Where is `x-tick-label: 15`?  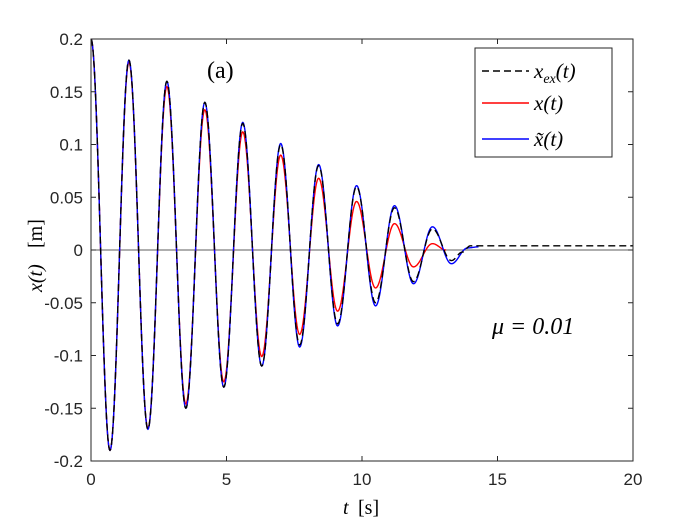 x-tick-label: 15 is located at coordinates (497, 479).